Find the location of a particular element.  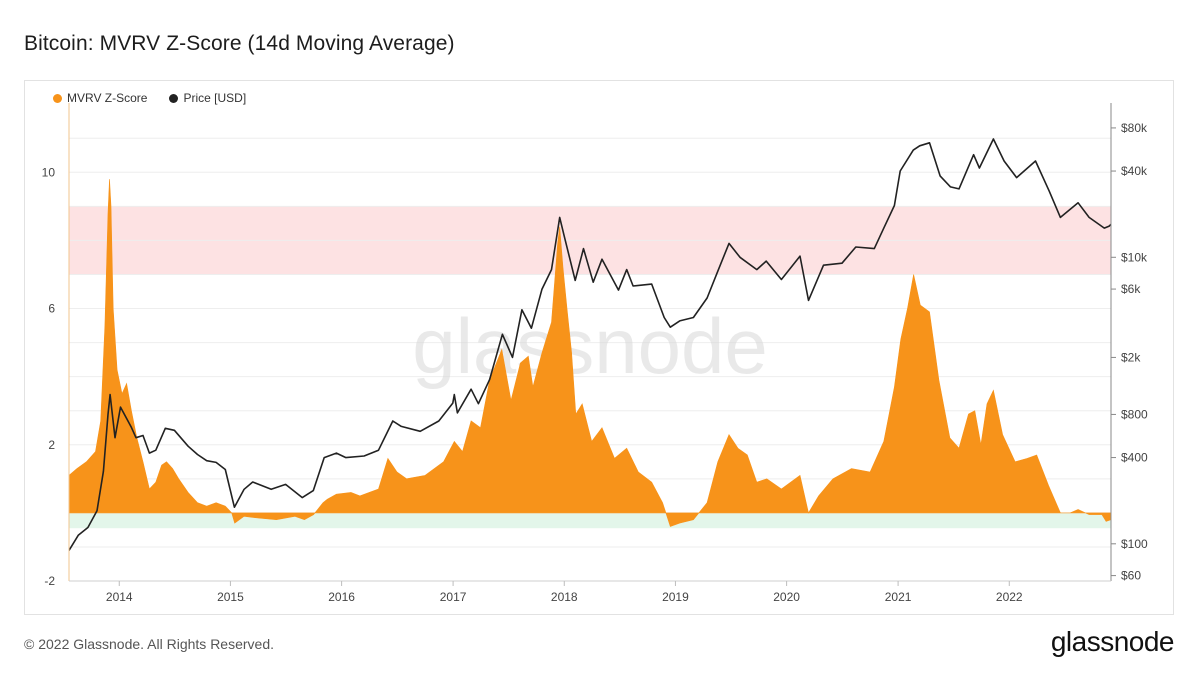

x-tick-label: 2019 is located at coordinates (675, 597).